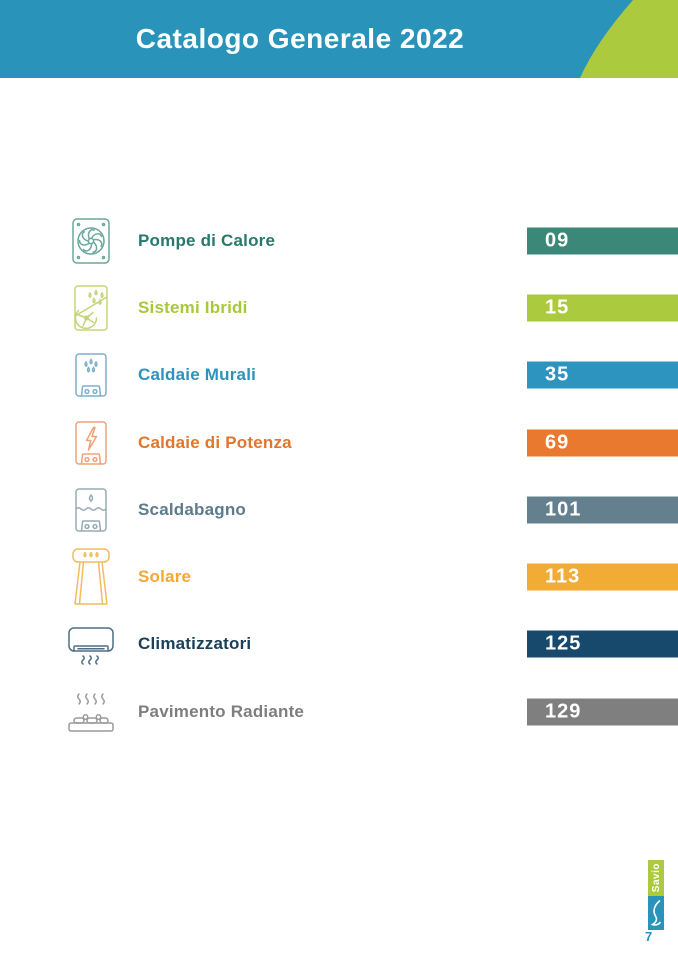  Describe the element at coordinates (557, 442) in the screenshot. I see `toc-page-number: 69` at that location.